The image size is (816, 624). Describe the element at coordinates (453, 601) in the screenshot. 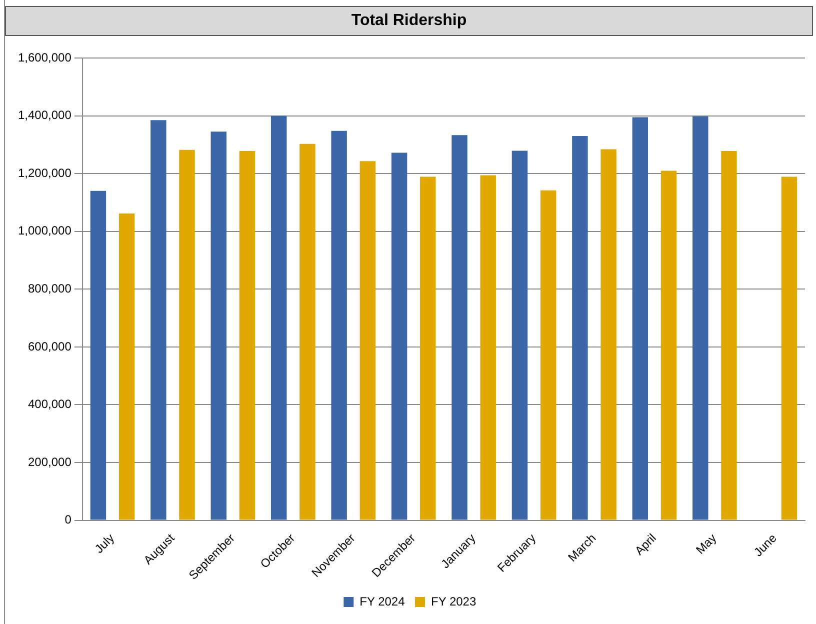

I see `legend-label: FY 2023` at that location.